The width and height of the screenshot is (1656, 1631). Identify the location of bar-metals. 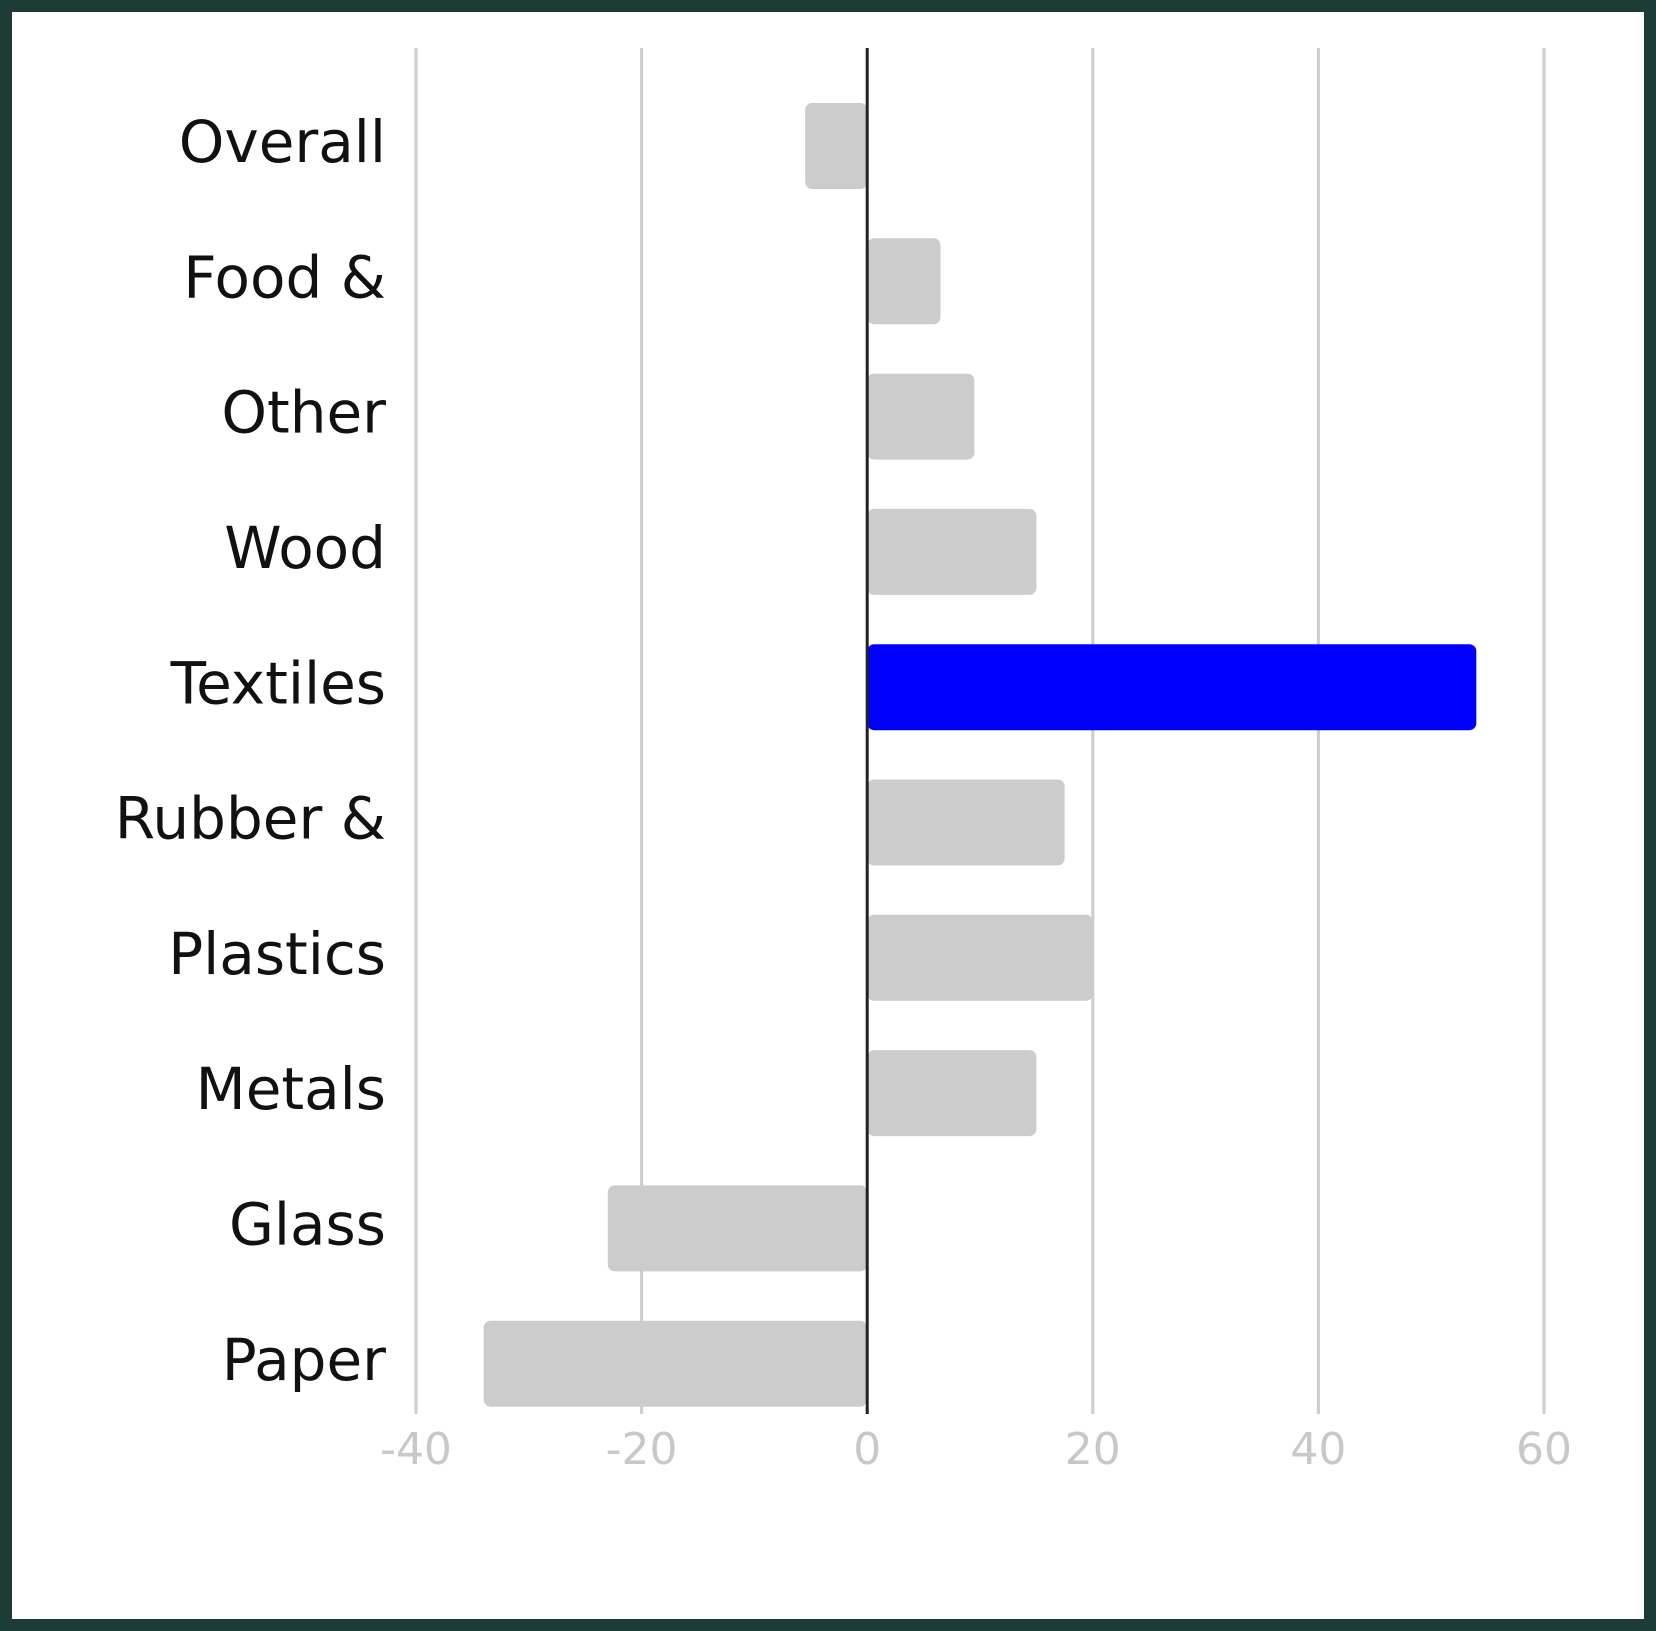
(952, 1093).